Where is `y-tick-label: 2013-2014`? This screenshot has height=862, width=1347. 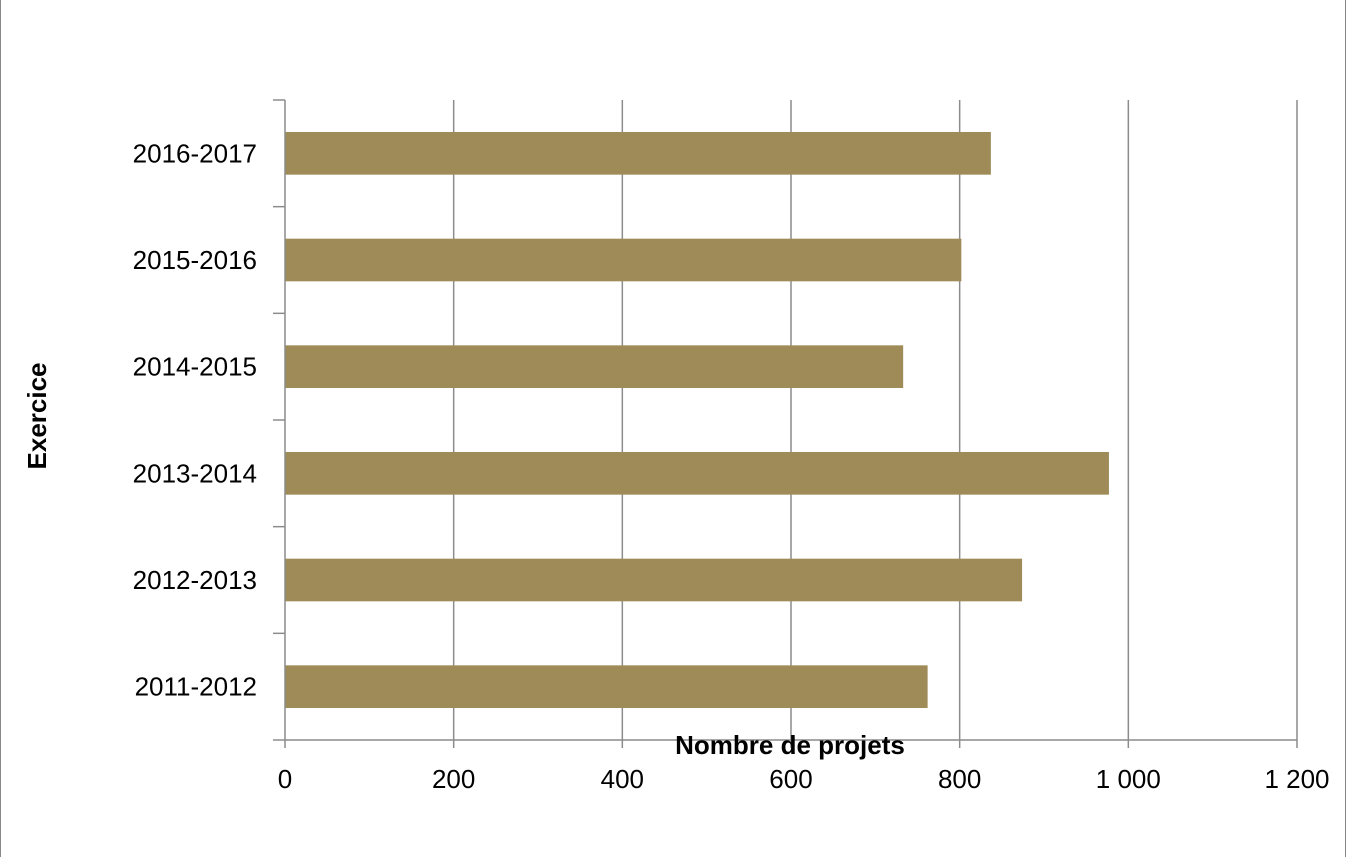 y-tick-label: 2013-2014 is located at coordinates (195, 473).